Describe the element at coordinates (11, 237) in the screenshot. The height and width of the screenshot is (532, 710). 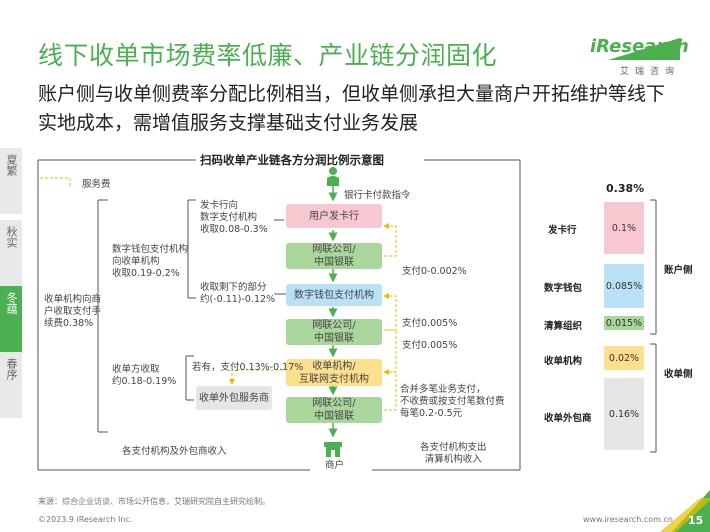
I see `side-tab-label: 秋实` at that location.